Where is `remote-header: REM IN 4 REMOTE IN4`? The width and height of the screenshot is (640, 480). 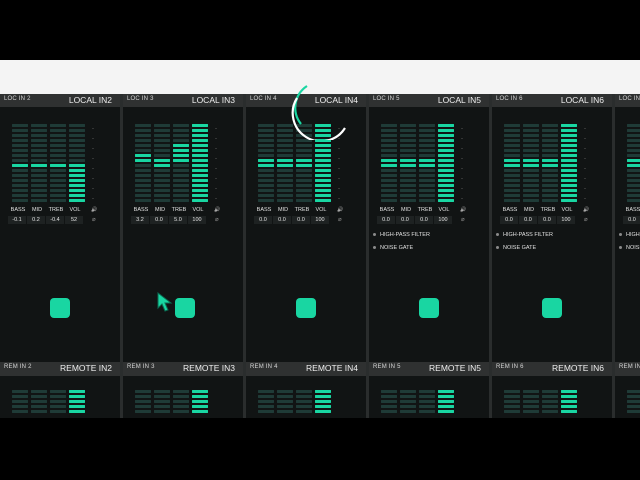 remote-header: REM IN 4 REMOTE IN4 is located at coordinates (306, 369).